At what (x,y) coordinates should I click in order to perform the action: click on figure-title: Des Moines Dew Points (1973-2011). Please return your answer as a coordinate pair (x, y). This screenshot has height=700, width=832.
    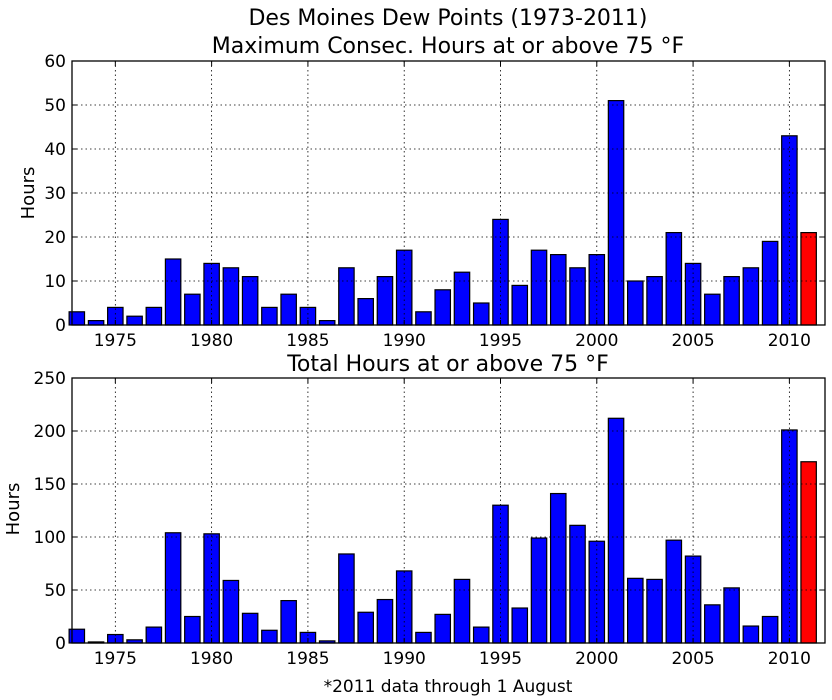
    Looking at the image, I should click on (447, 18).